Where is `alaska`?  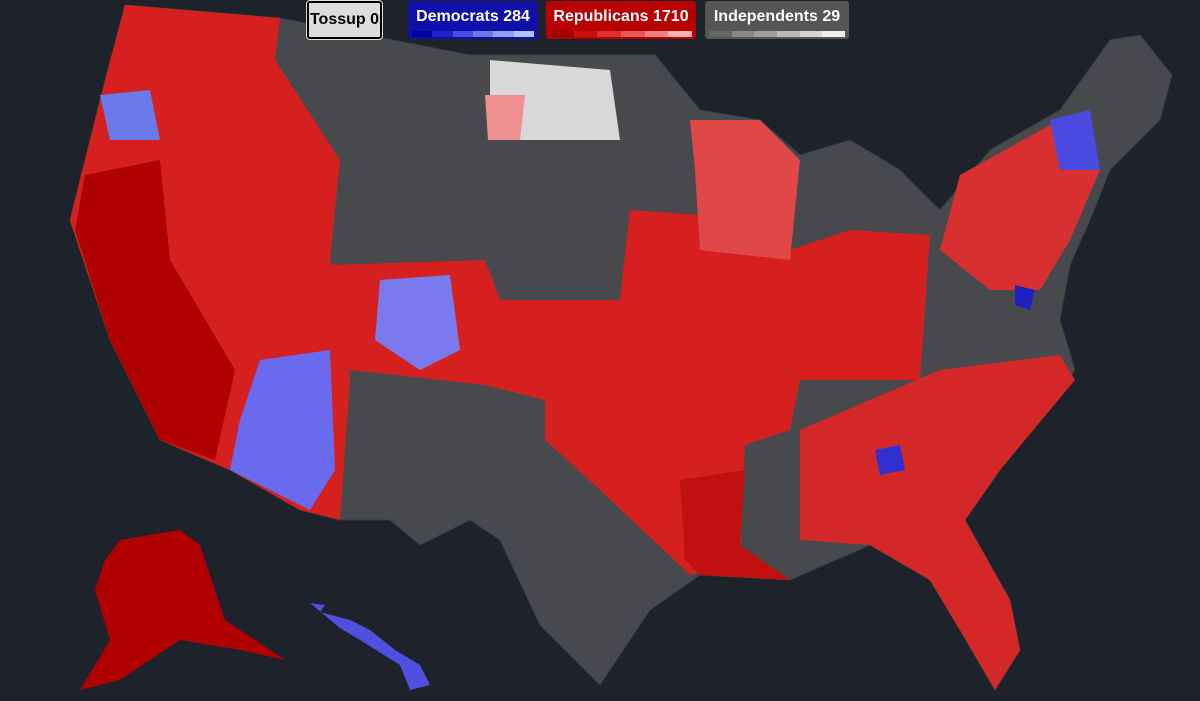 alaska is located at coordinates (182, 610).